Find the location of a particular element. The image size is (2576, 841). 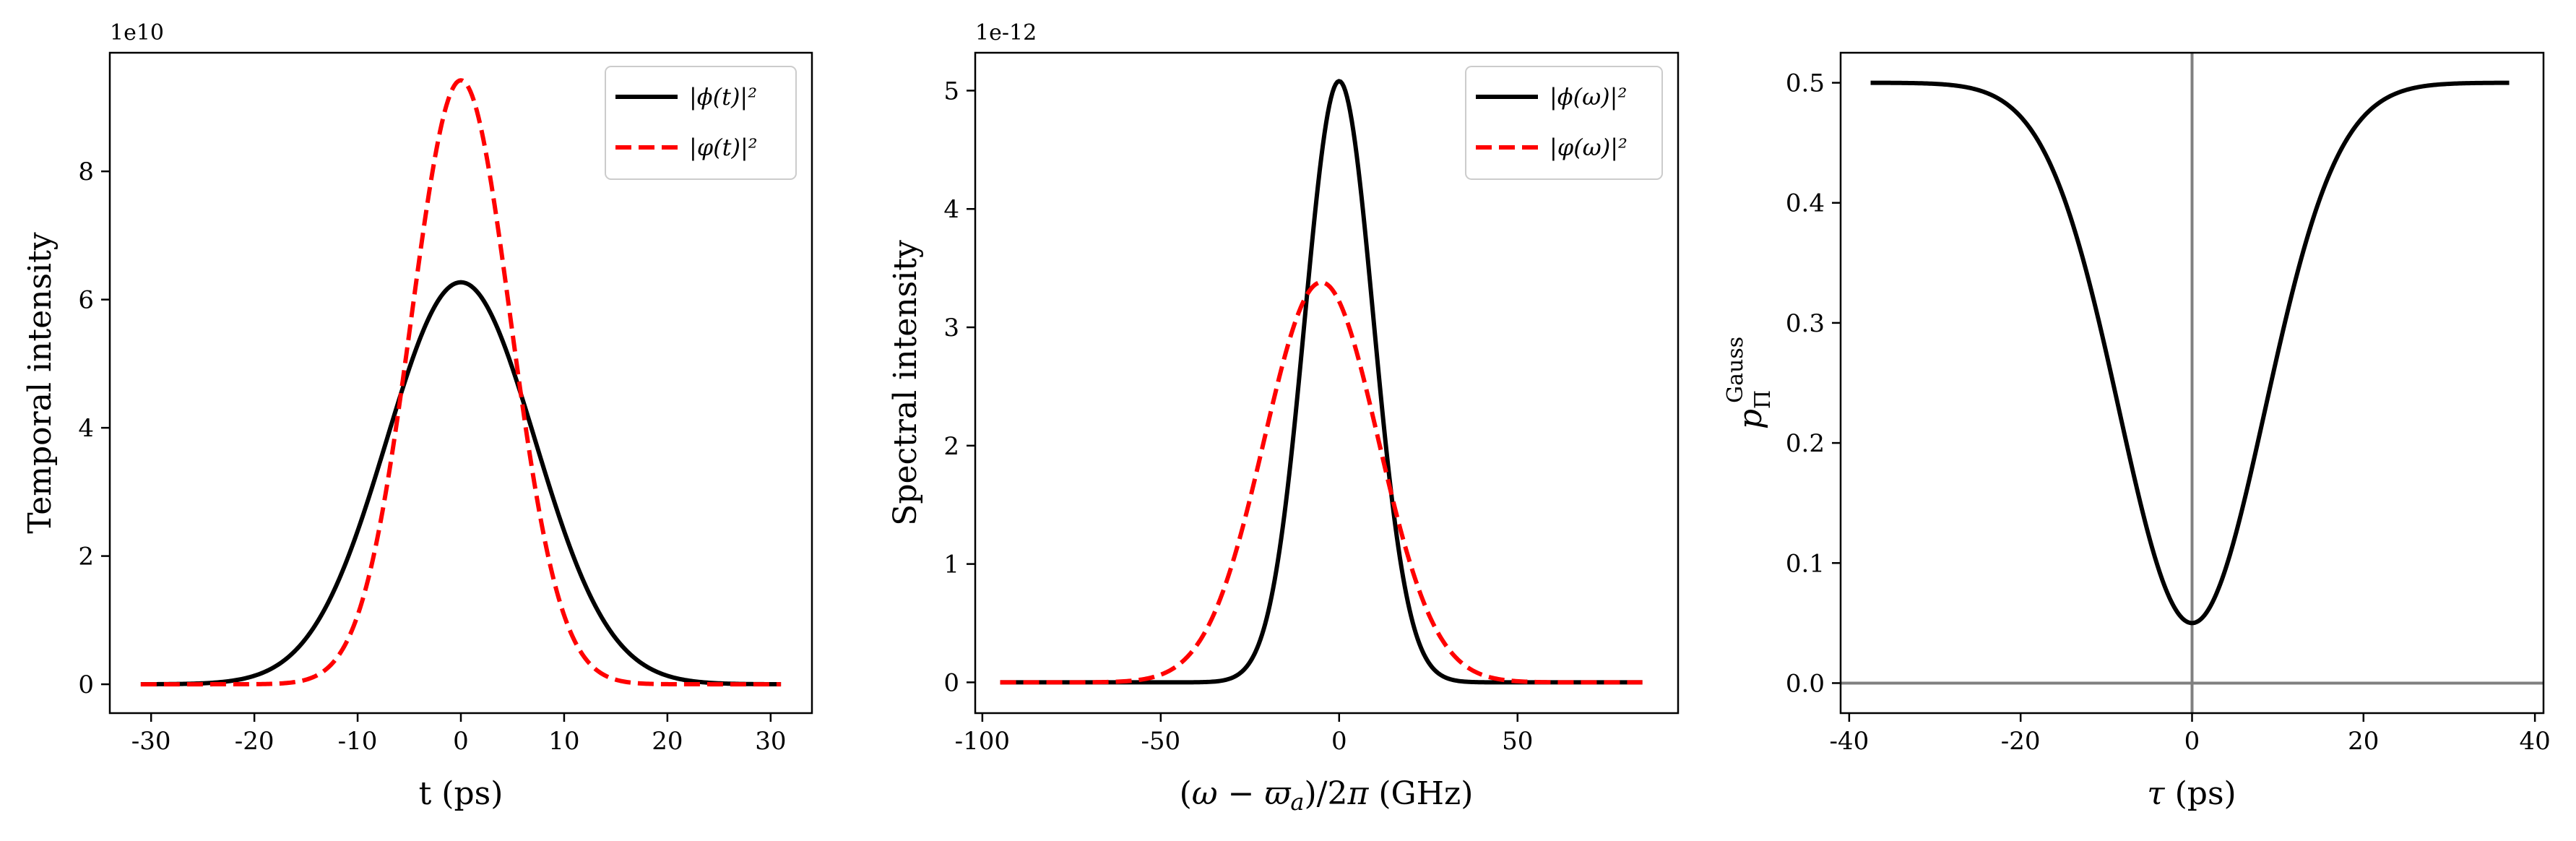

y-tick-label: 0.3 is located at coordinates (1806, 323).